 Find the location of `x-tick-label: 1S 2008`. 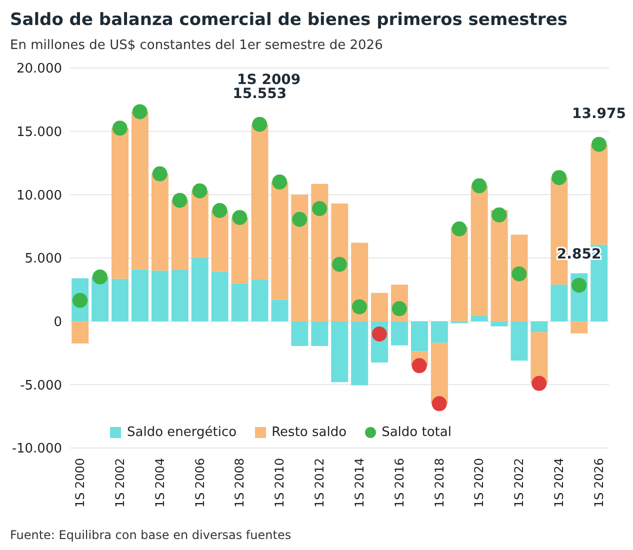

x-tick-label: 1S 2008 is located at coordinates (239, 483).